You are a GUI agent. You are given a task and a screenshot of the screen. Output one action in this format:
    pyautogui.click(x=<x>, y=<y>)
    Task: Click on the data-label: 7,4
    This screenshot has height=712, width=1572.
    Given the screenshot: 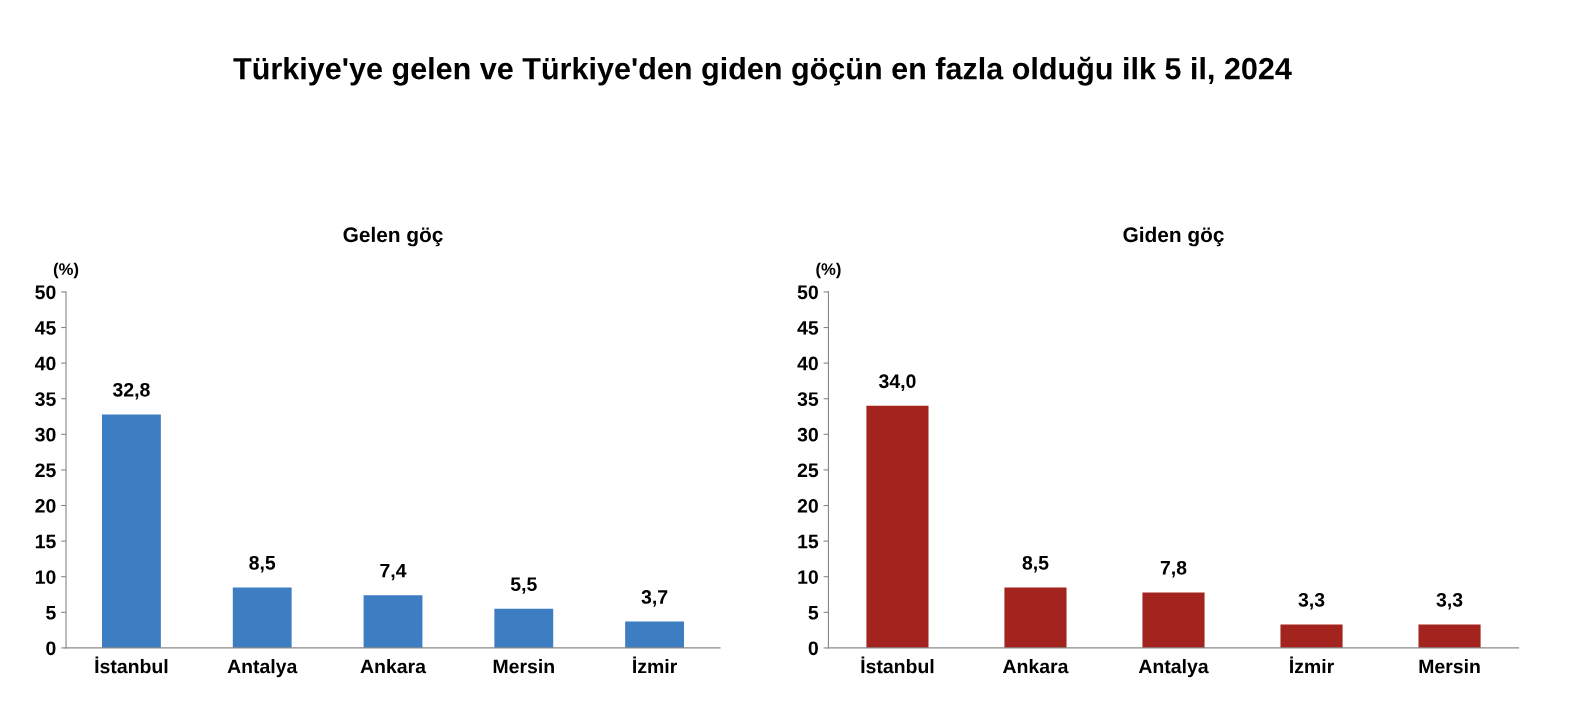 What is the action you would take?
    pyautogui.click(x=393, y=572)
    